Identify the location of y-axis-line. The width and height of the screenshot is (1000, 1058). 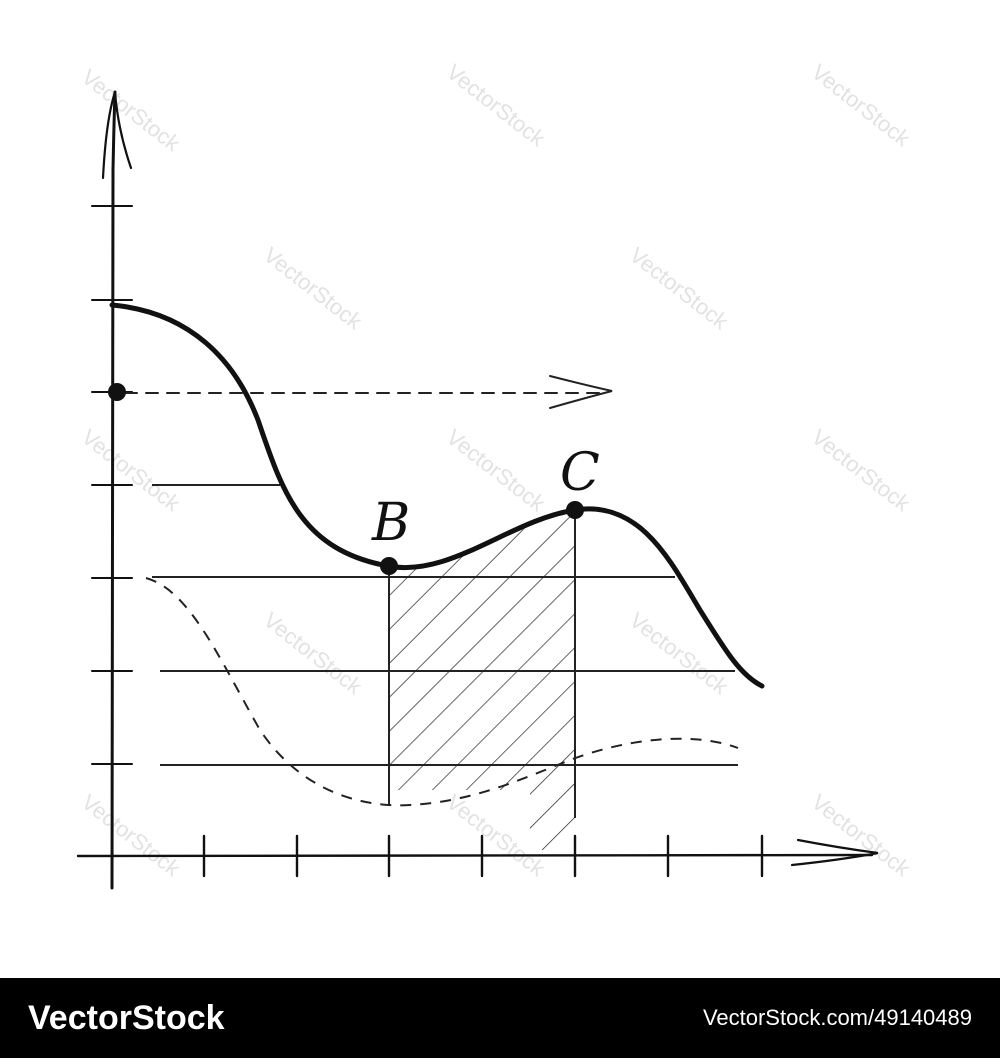
(113, 490).